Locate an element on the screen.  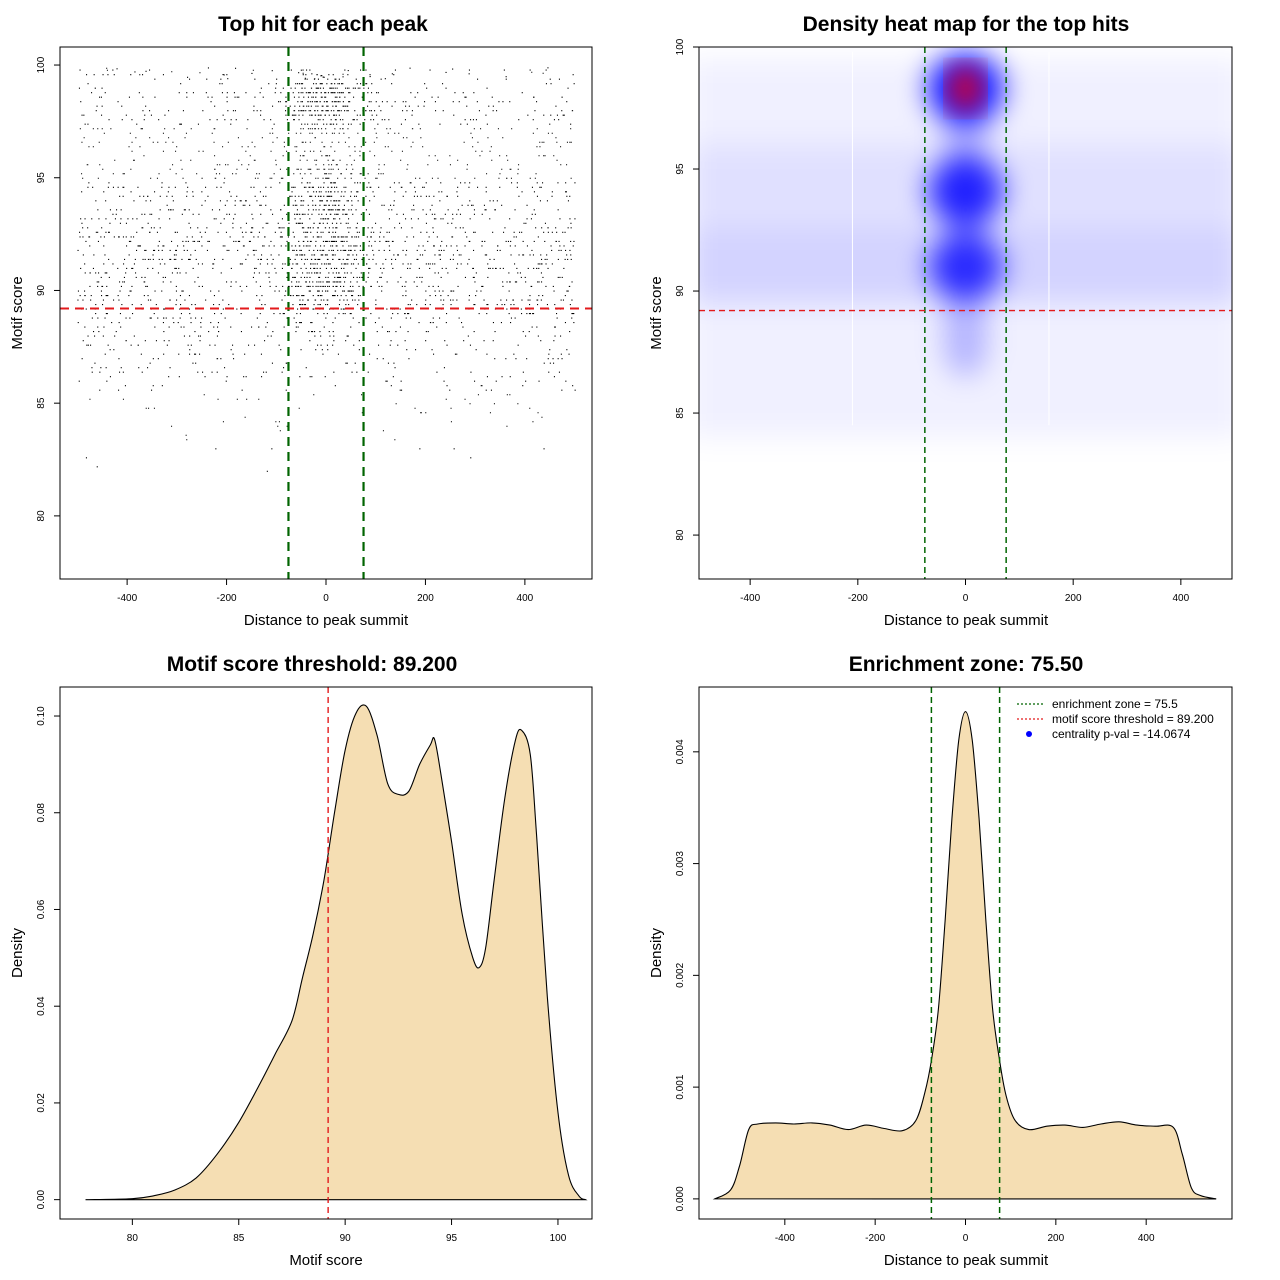
distance-density-x-label: Distance to peak summit is located at coordinates (966, 1260).